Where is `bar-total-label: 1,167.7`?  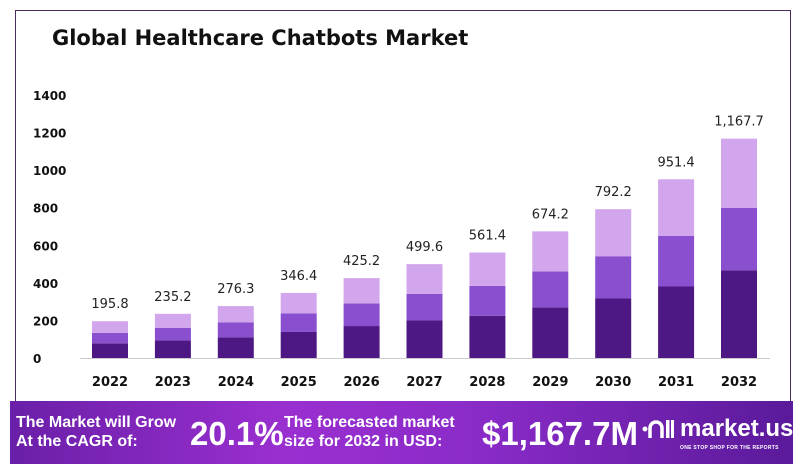
bar-total-label: 1,167.7 is located at coordinates (739, 122).